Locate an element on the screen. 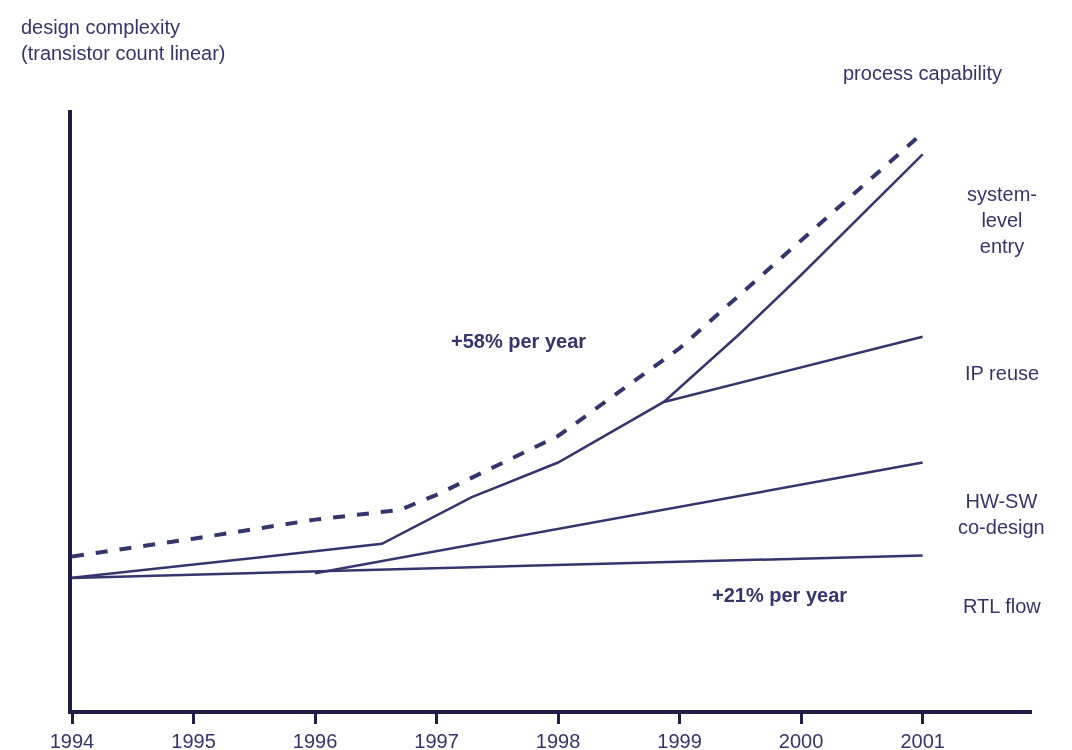 Image resolution: width=1072 pixels, height=750 pixels. annotation: RTL flow is located at coordinates (1002, 606).